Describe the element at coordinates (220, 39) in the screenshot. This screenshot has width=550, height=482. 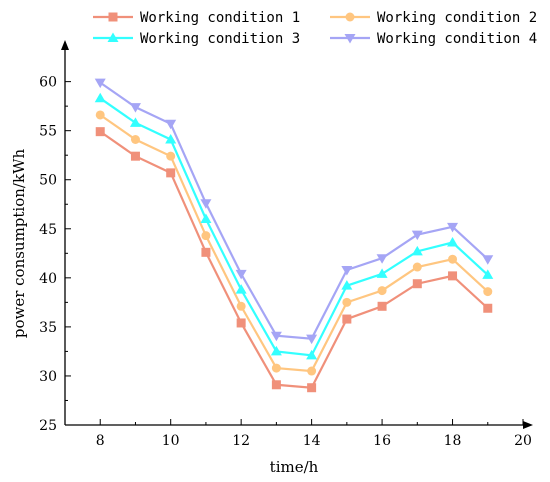
I see `legend-label: Working condition 3` at that location.